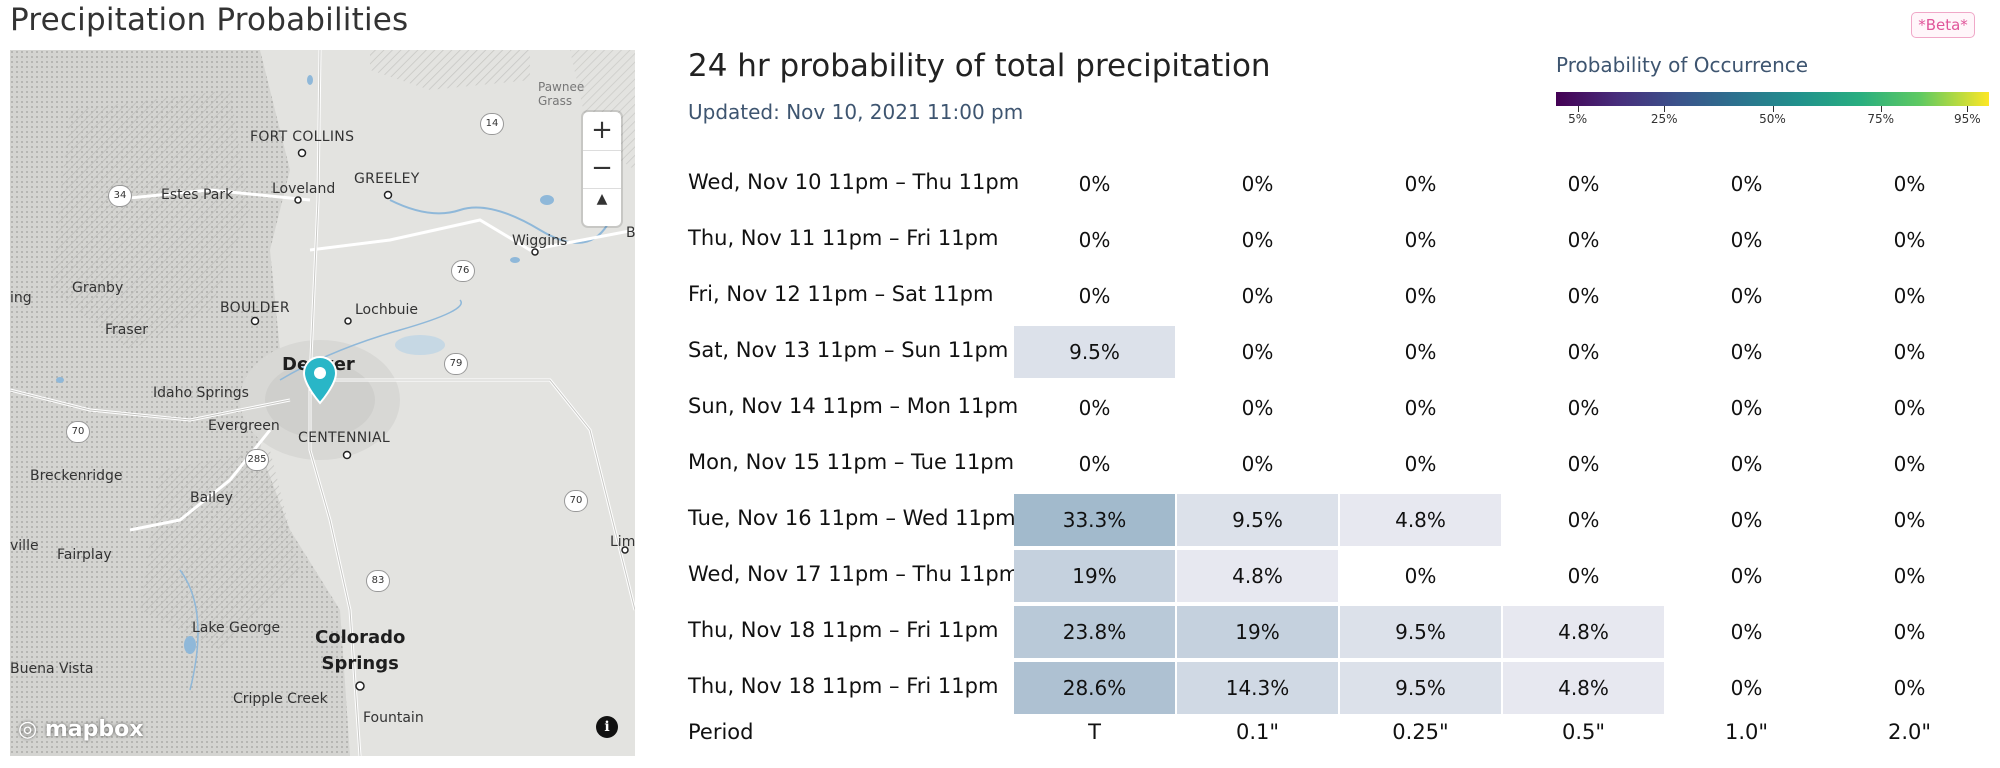 The height and width of the screenshot is (768, 2000). I want to click on map-label-greeley: GREELEY, so click(387, 179).